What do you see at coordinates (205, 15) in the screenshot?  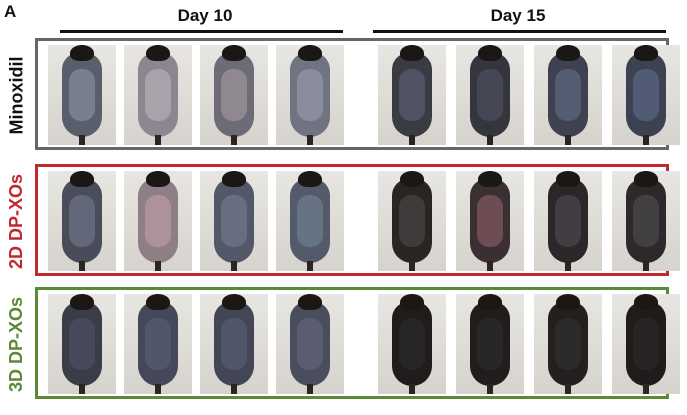 I see `day10-header: Day 10` at bounding box center [205, 15].